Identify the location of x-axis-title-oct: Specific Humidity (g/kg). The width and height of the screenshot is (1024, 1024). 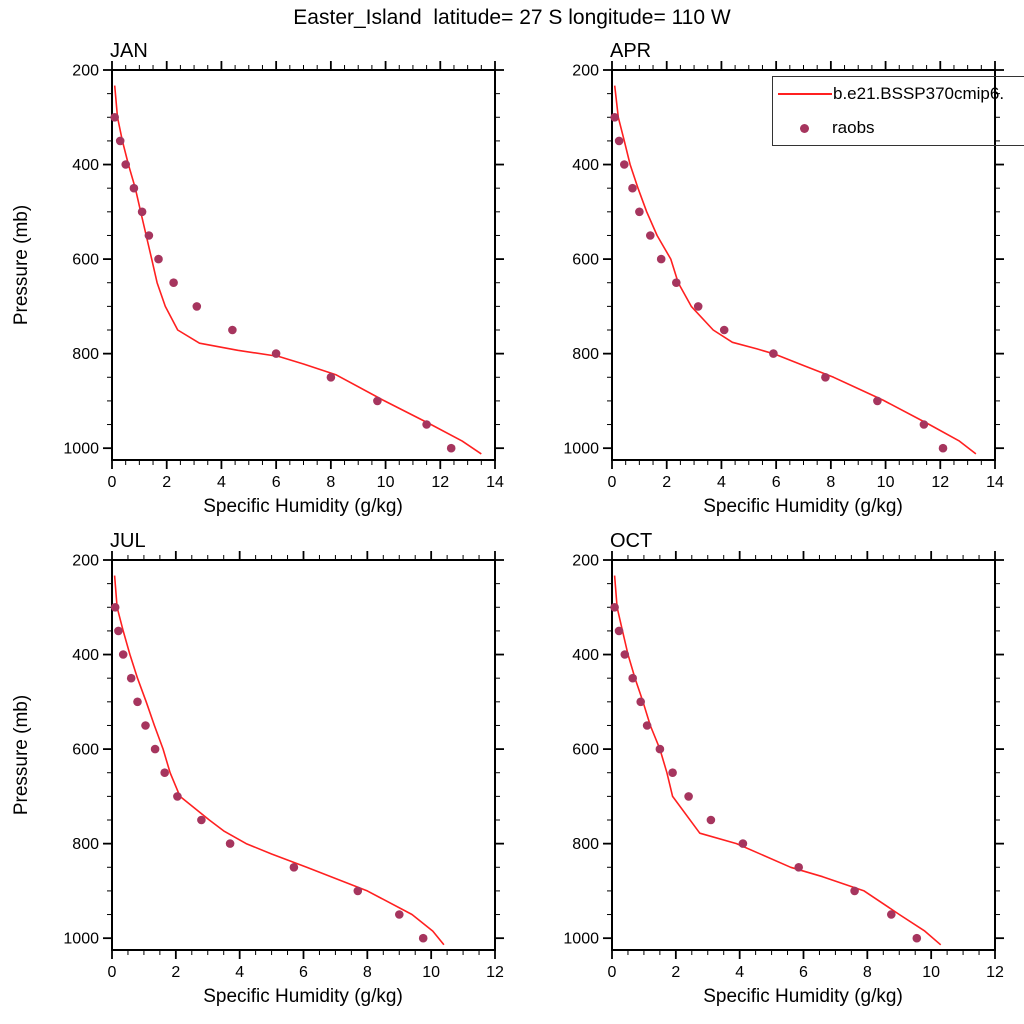
(803, 996).